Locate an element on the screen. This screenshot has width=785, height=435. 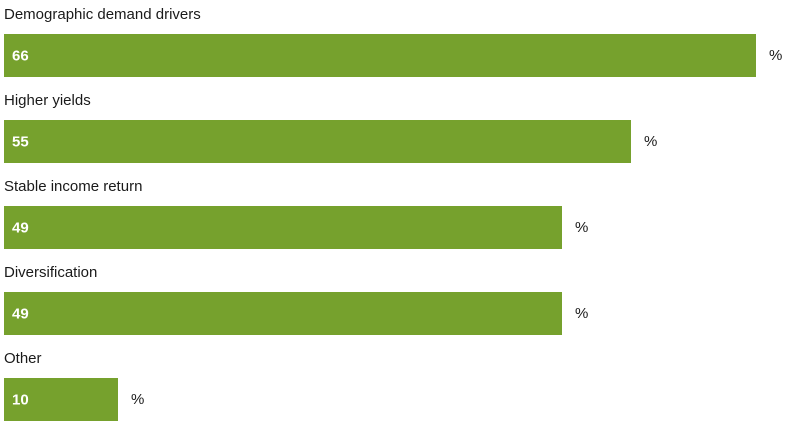
value-label: 66 is located at coordinates (20, 55).